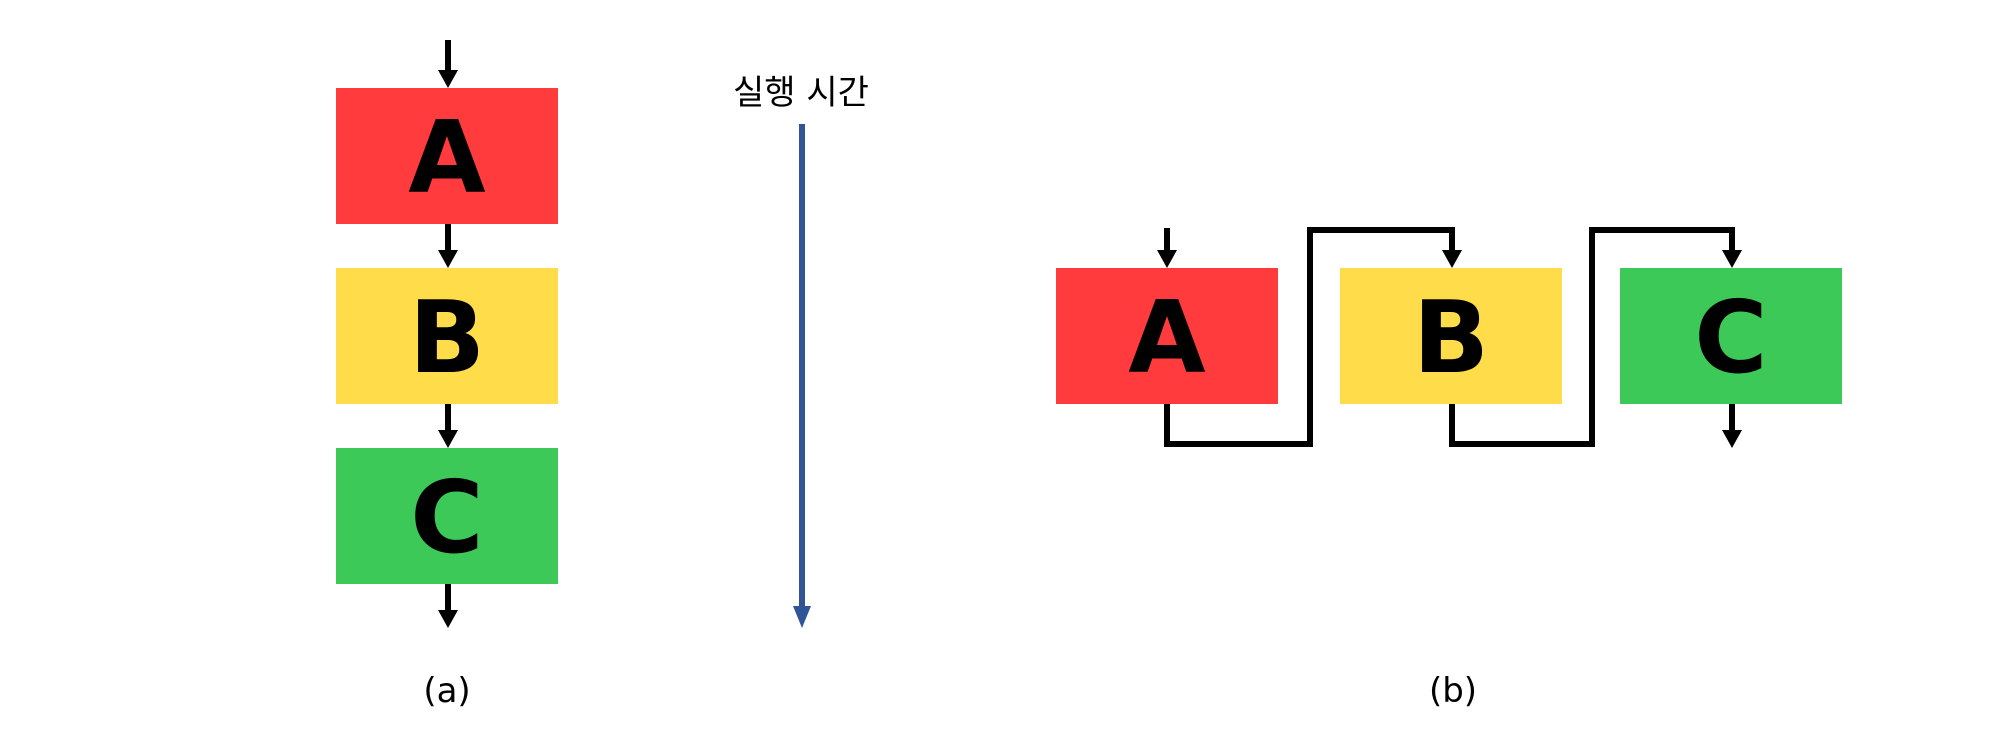 The image size is (2000, 750). I want to click on panel-b-box-b-rect, so click(1451, 336).